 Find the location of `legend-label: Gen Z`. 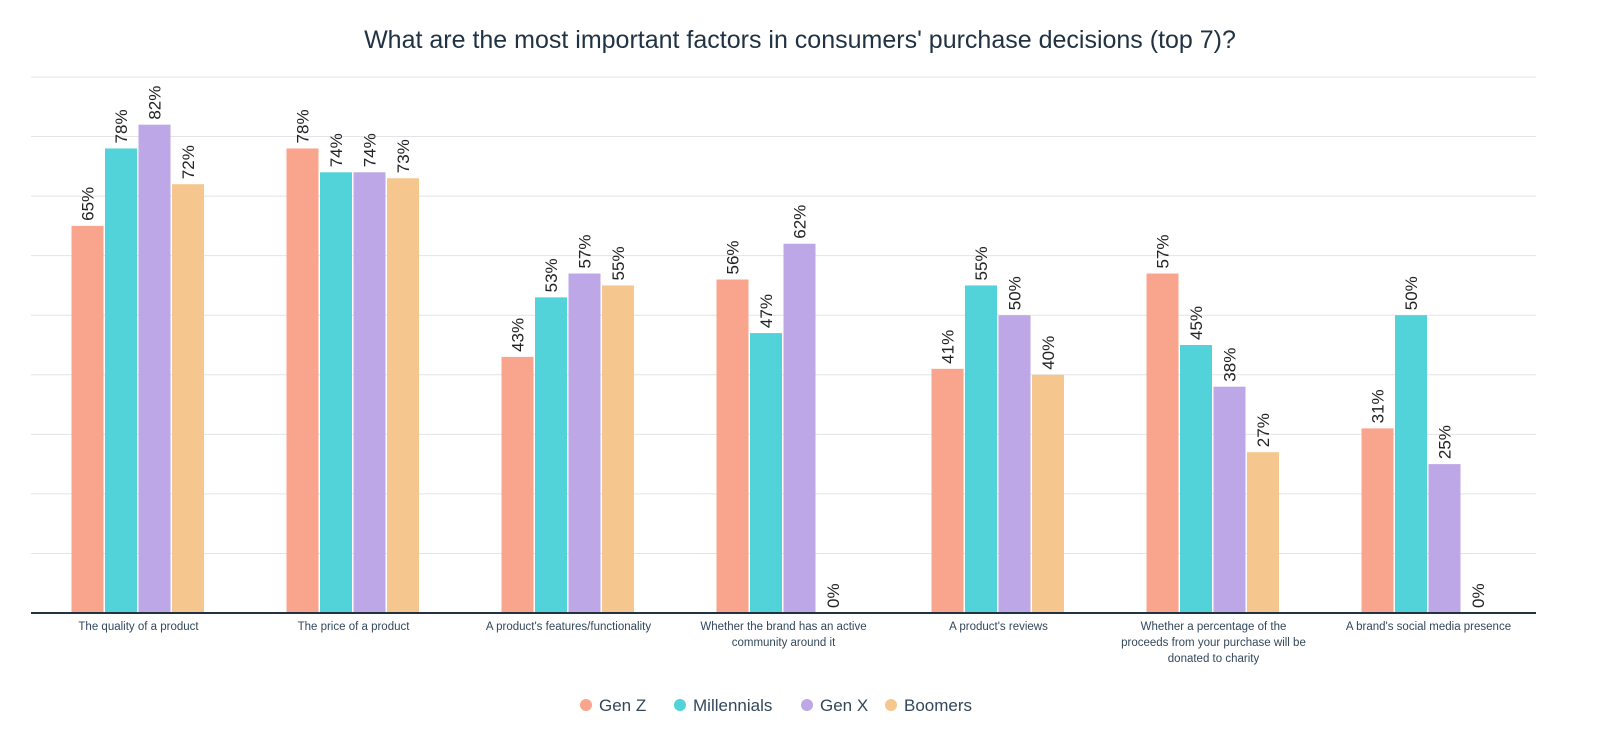

legend-label: Gen Z is located at coordinates (622, 705).